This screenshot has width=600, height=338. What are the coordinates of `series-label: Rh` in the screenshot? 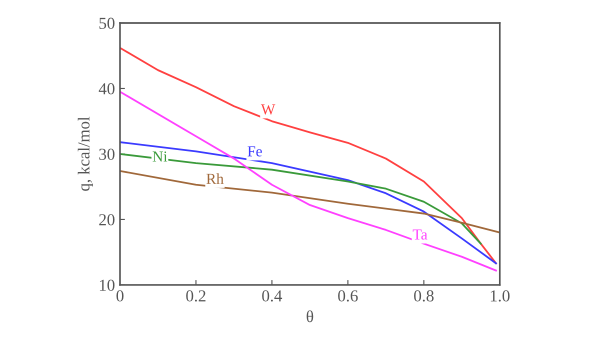 It's located at (215, 178).